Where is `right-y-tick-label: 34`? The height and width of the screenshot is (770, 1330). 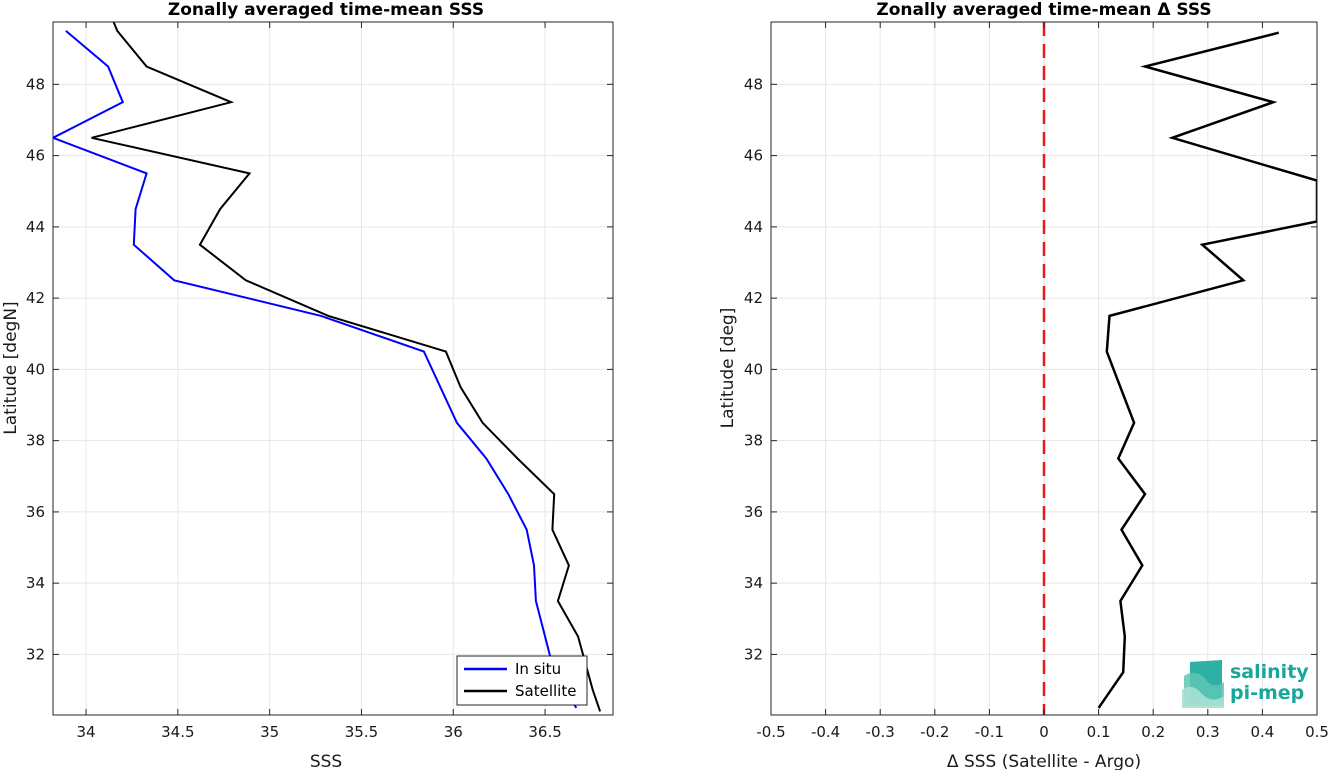
right-y-tick-label: 34 is located at coordinates (753, 583).